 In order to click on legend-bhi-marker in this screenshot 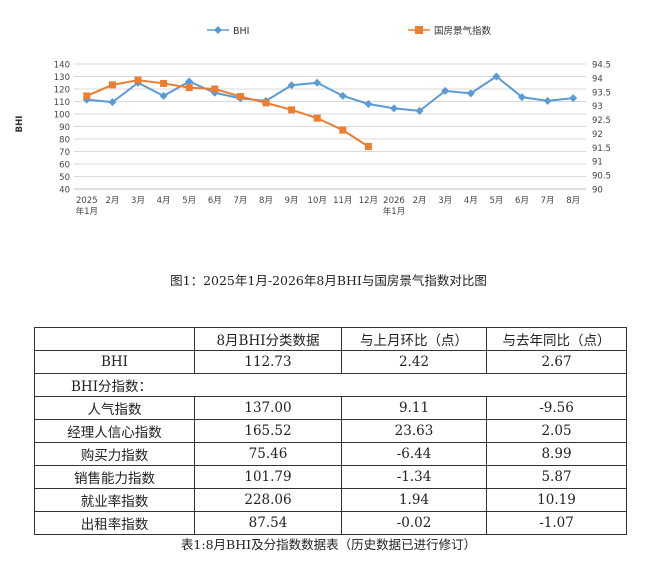, I will do `click(218, 30)`.